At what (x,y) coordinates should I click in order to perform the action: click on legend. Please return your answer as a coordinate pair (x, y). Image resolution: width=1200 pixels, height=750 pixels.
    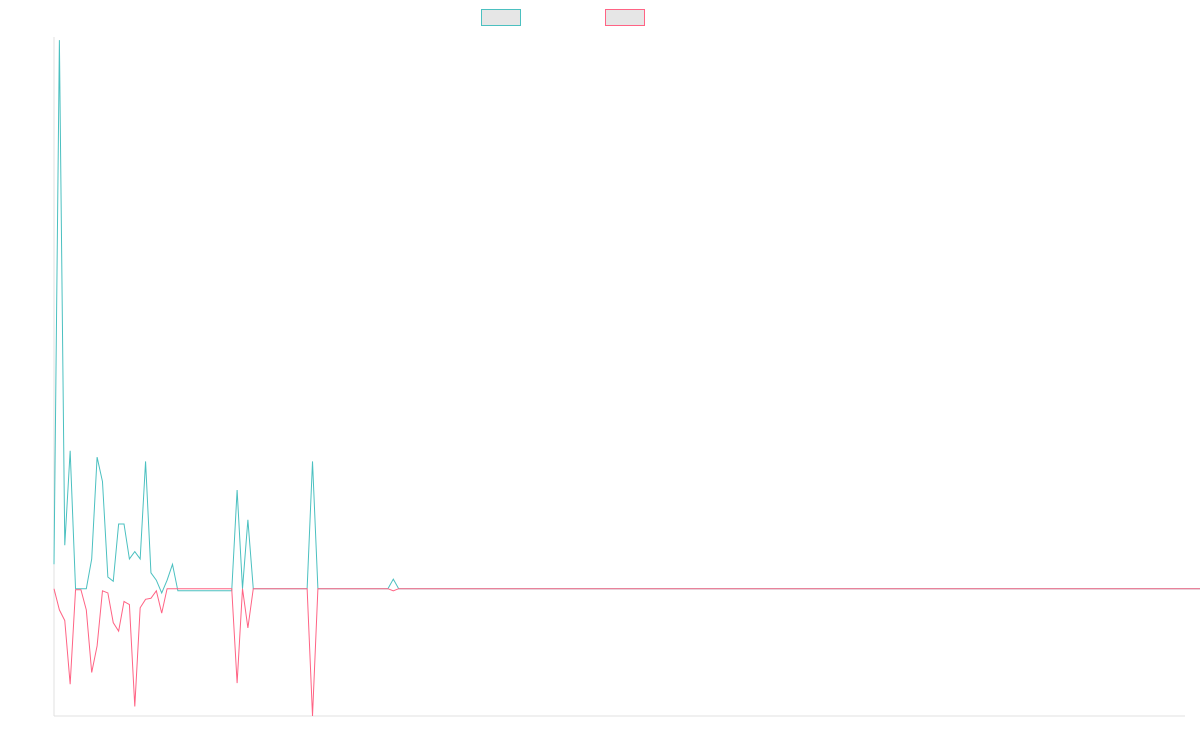
    Looking at the image, I should click on (563, 17).